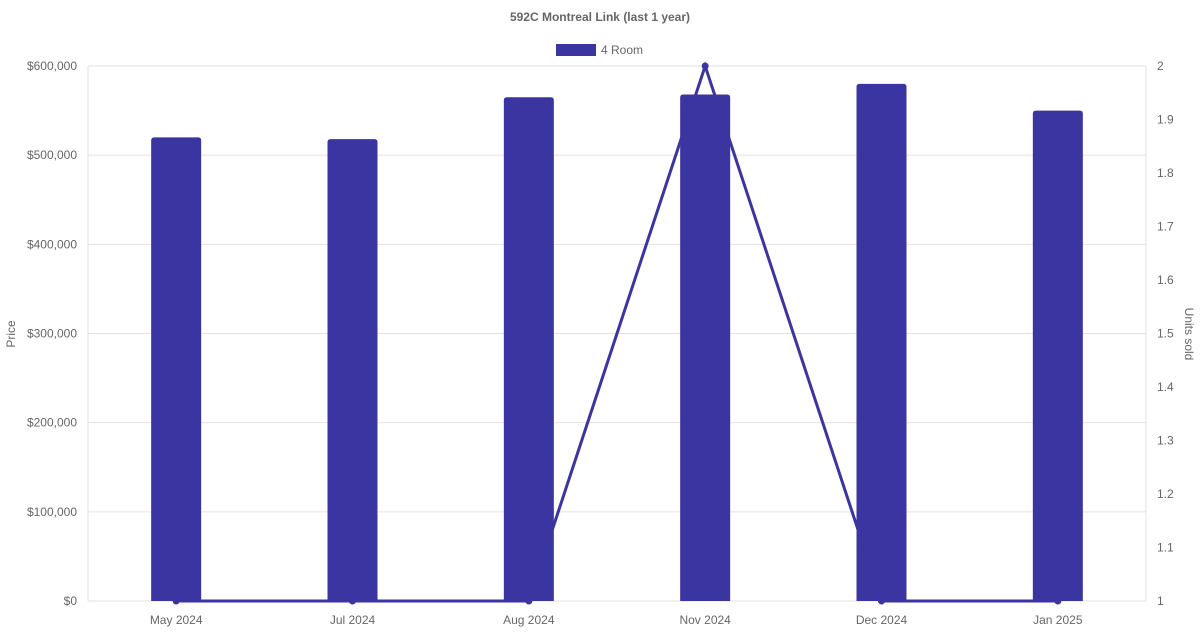 The height and width of the screenshot is (635, 1200). Describe the element at coordinates (1160, 66) in the screenshot. I see `y2-tick-label: 2` at that location.